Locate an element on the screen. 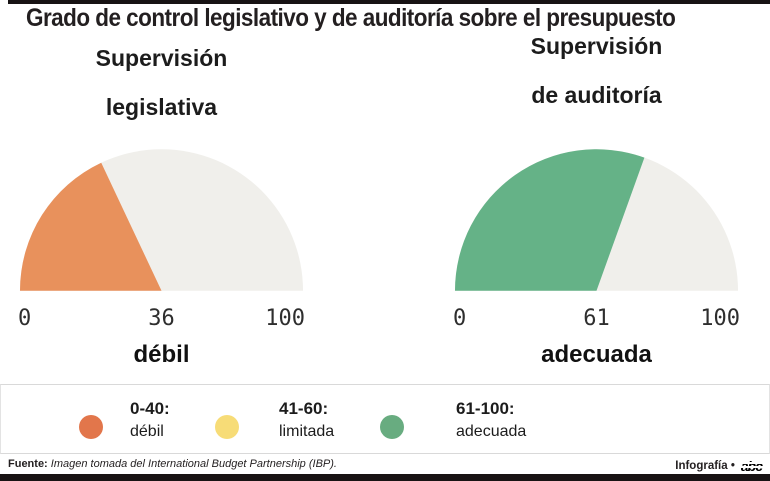 Image resolution: width=770 pixels, height=481 pixels. gauge-audit-verdict: adecuada is located at coordinates (596, 354).